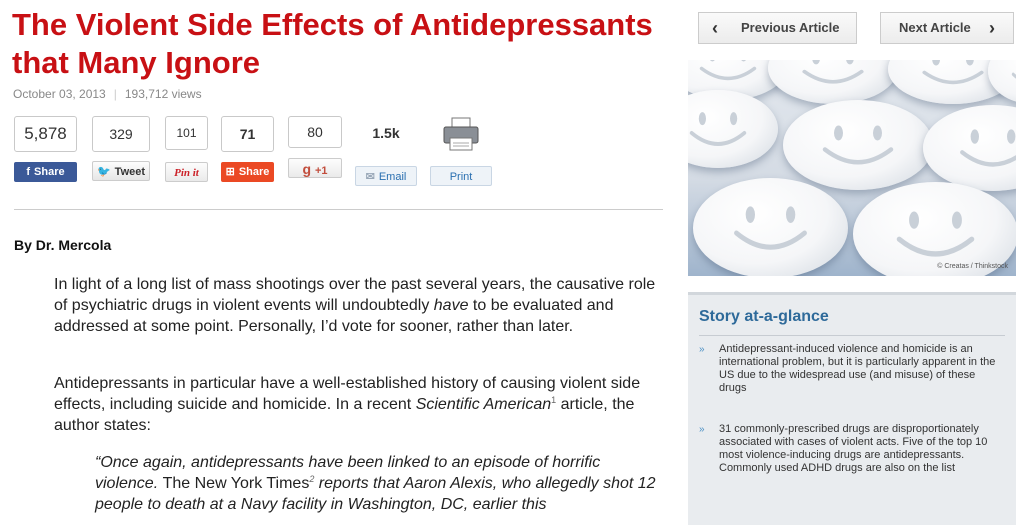 Image resolution: width=1024 pixels, height=525 pixels. Describe the element at coordinates (344, 415) in the screenshot. I see `paragraph-2-text-b: article, the author states:` at that location.